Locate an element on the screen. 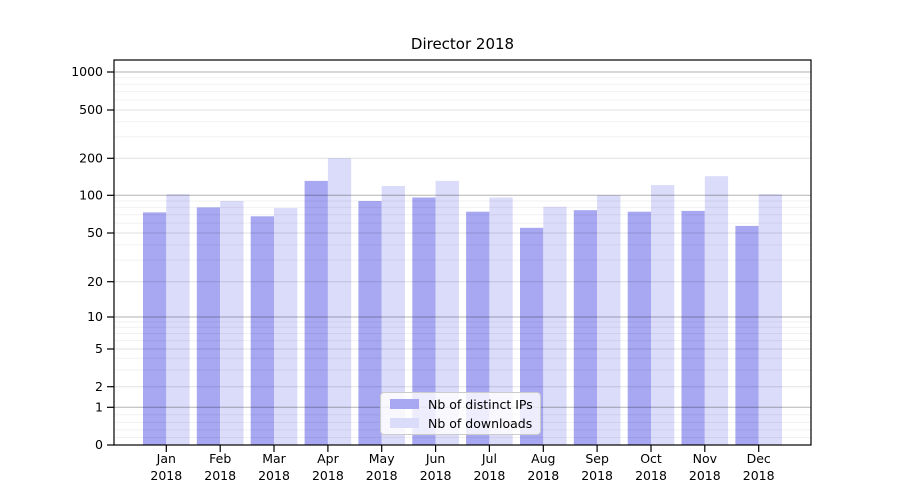  y-tick-label: 5 is located at coordinates (99, 348).